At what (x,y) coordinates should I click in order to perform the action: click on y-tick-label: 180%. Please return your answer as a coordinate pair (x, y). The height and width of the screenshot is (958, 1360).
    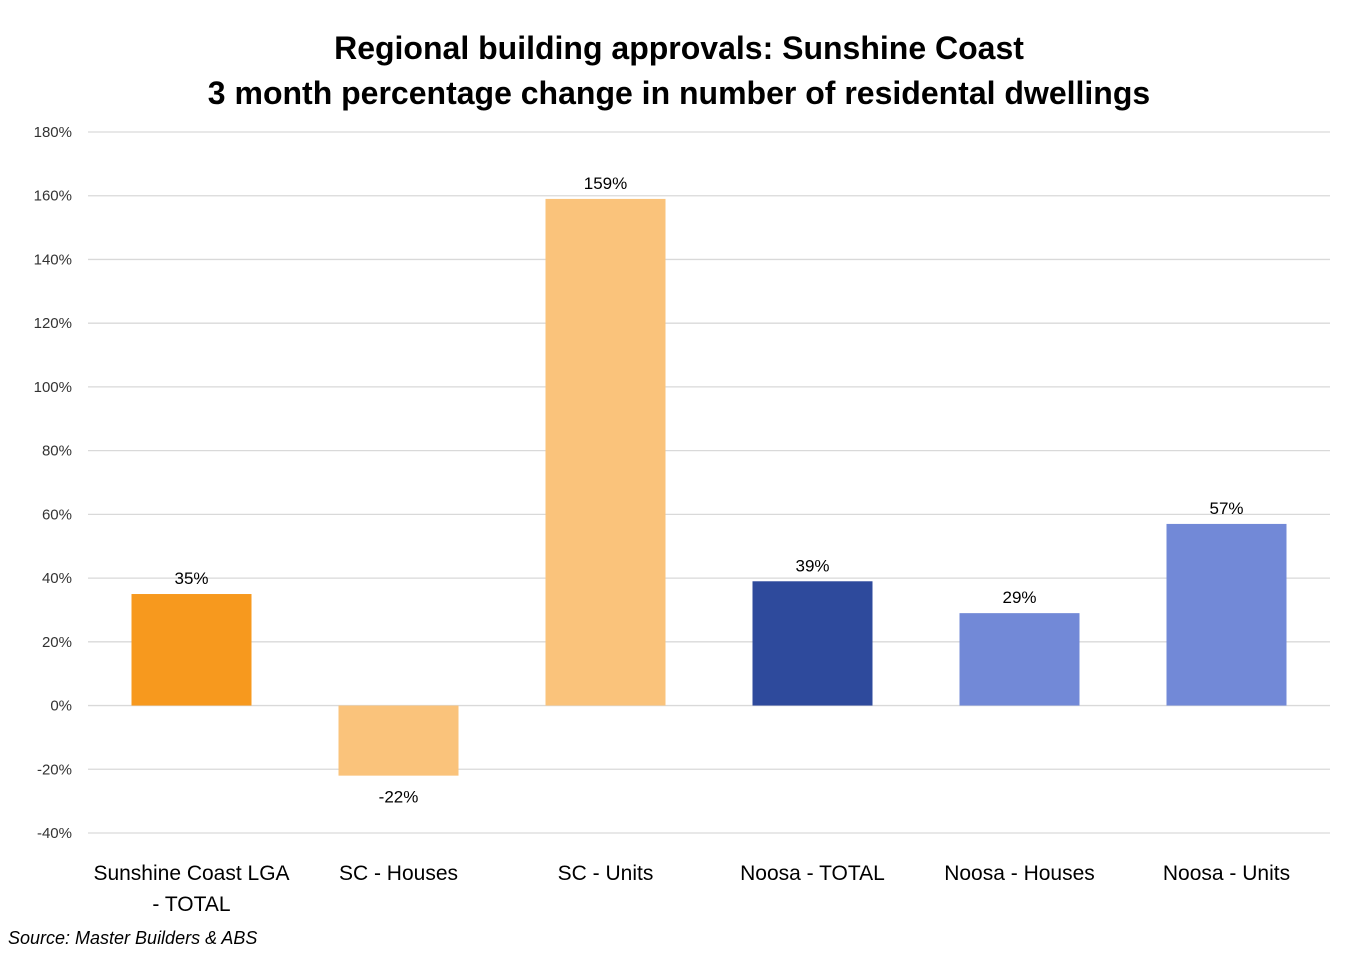
    Looking at the image, I should click on (53, 132).